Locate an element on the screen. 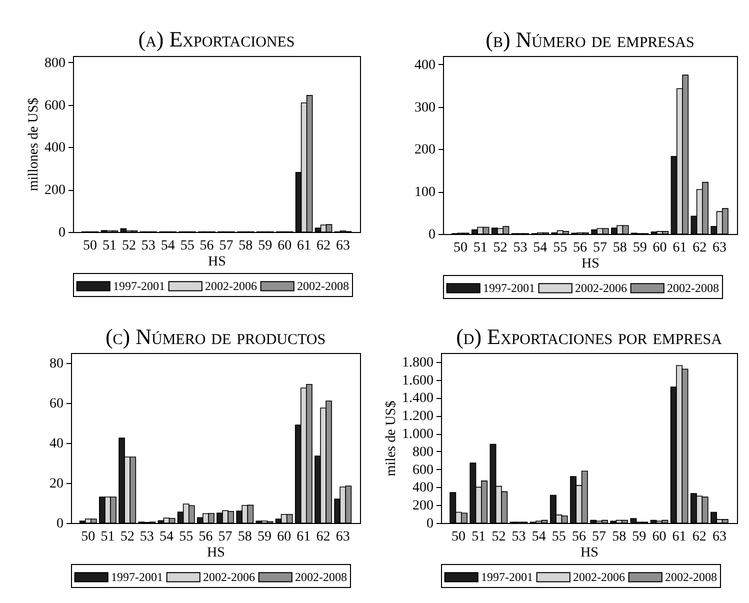 The height and width of the screenshot is (603, 749). y-tick-label: 1.800 is located at coordinates (418, 362).